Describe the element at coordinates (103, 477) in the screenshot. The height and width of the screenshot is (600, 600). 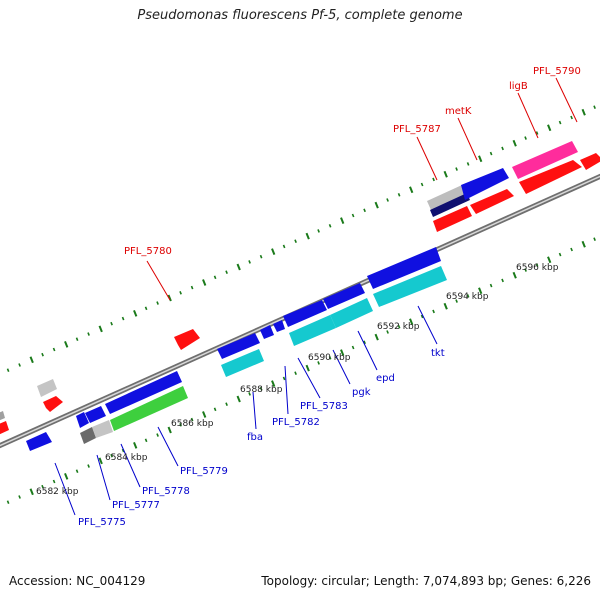
I see `leader-pfl5777` at that location.